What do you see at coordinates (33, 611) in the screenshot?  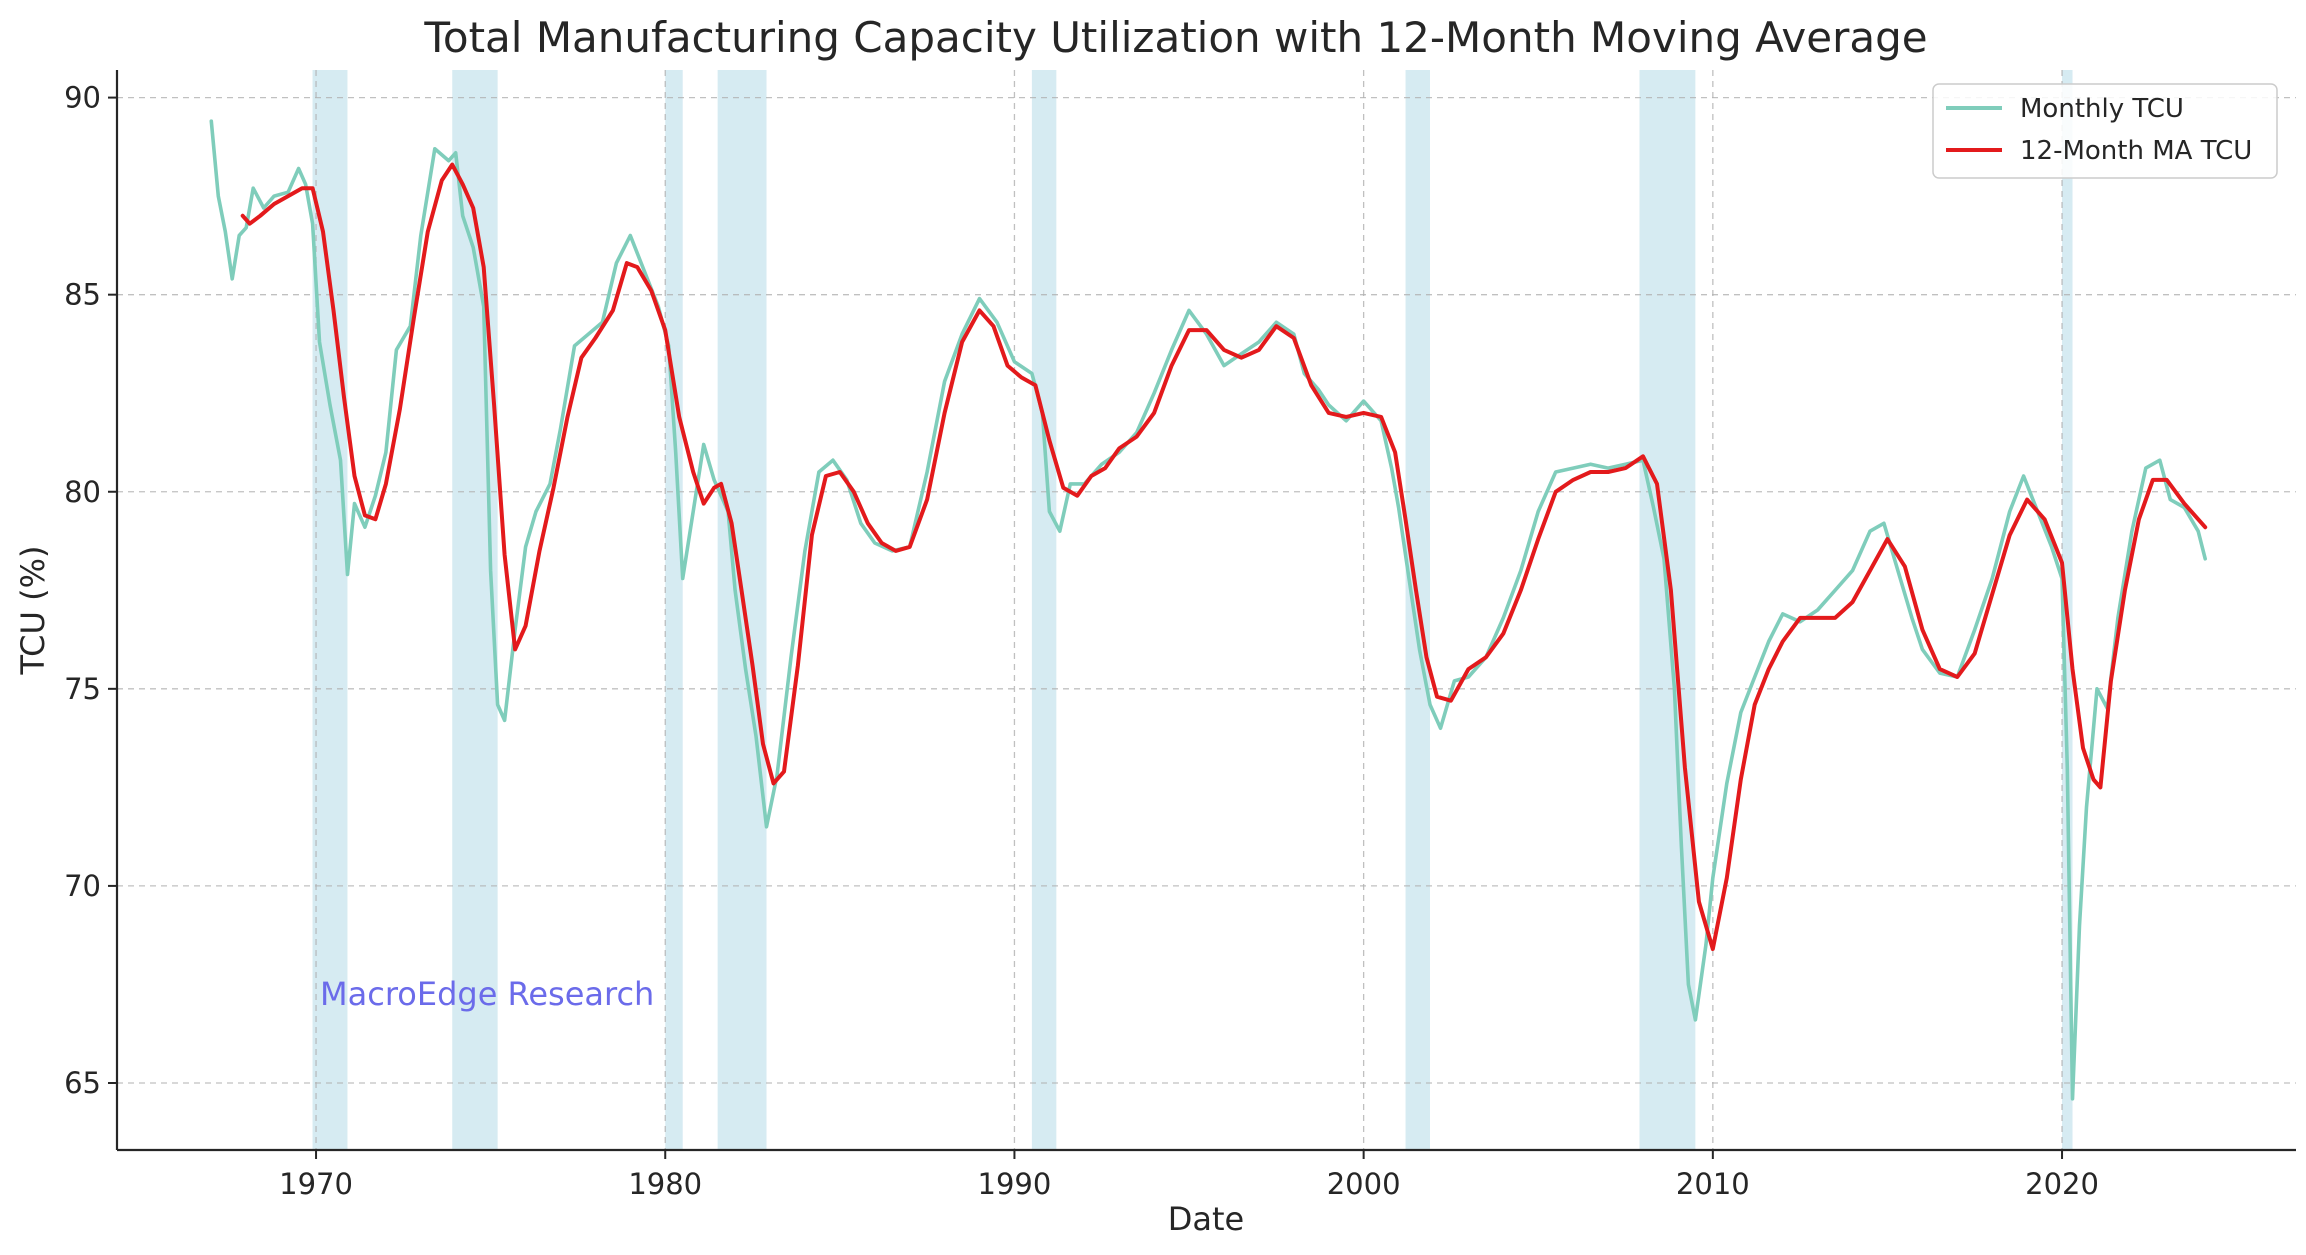 I see `y-axis-label: TCU (%)` at bounding box center [33, 611].